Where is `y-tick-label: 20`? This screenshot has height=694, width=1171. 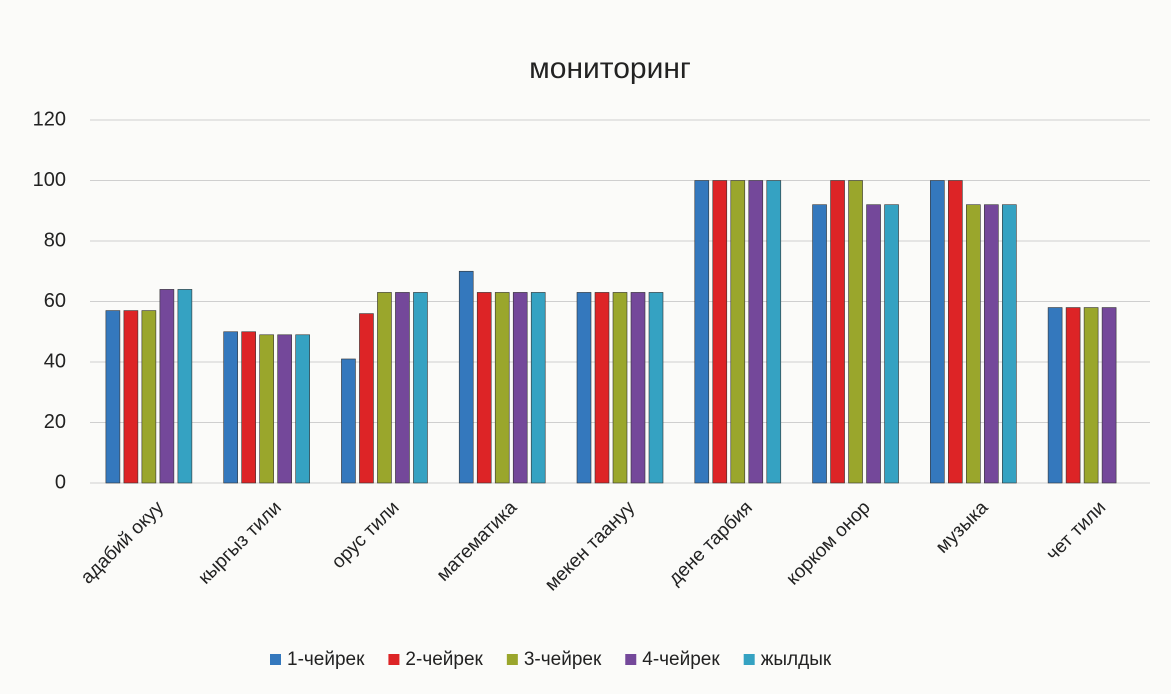
y-tick-label: 20 is located at coordinates (55, 422).